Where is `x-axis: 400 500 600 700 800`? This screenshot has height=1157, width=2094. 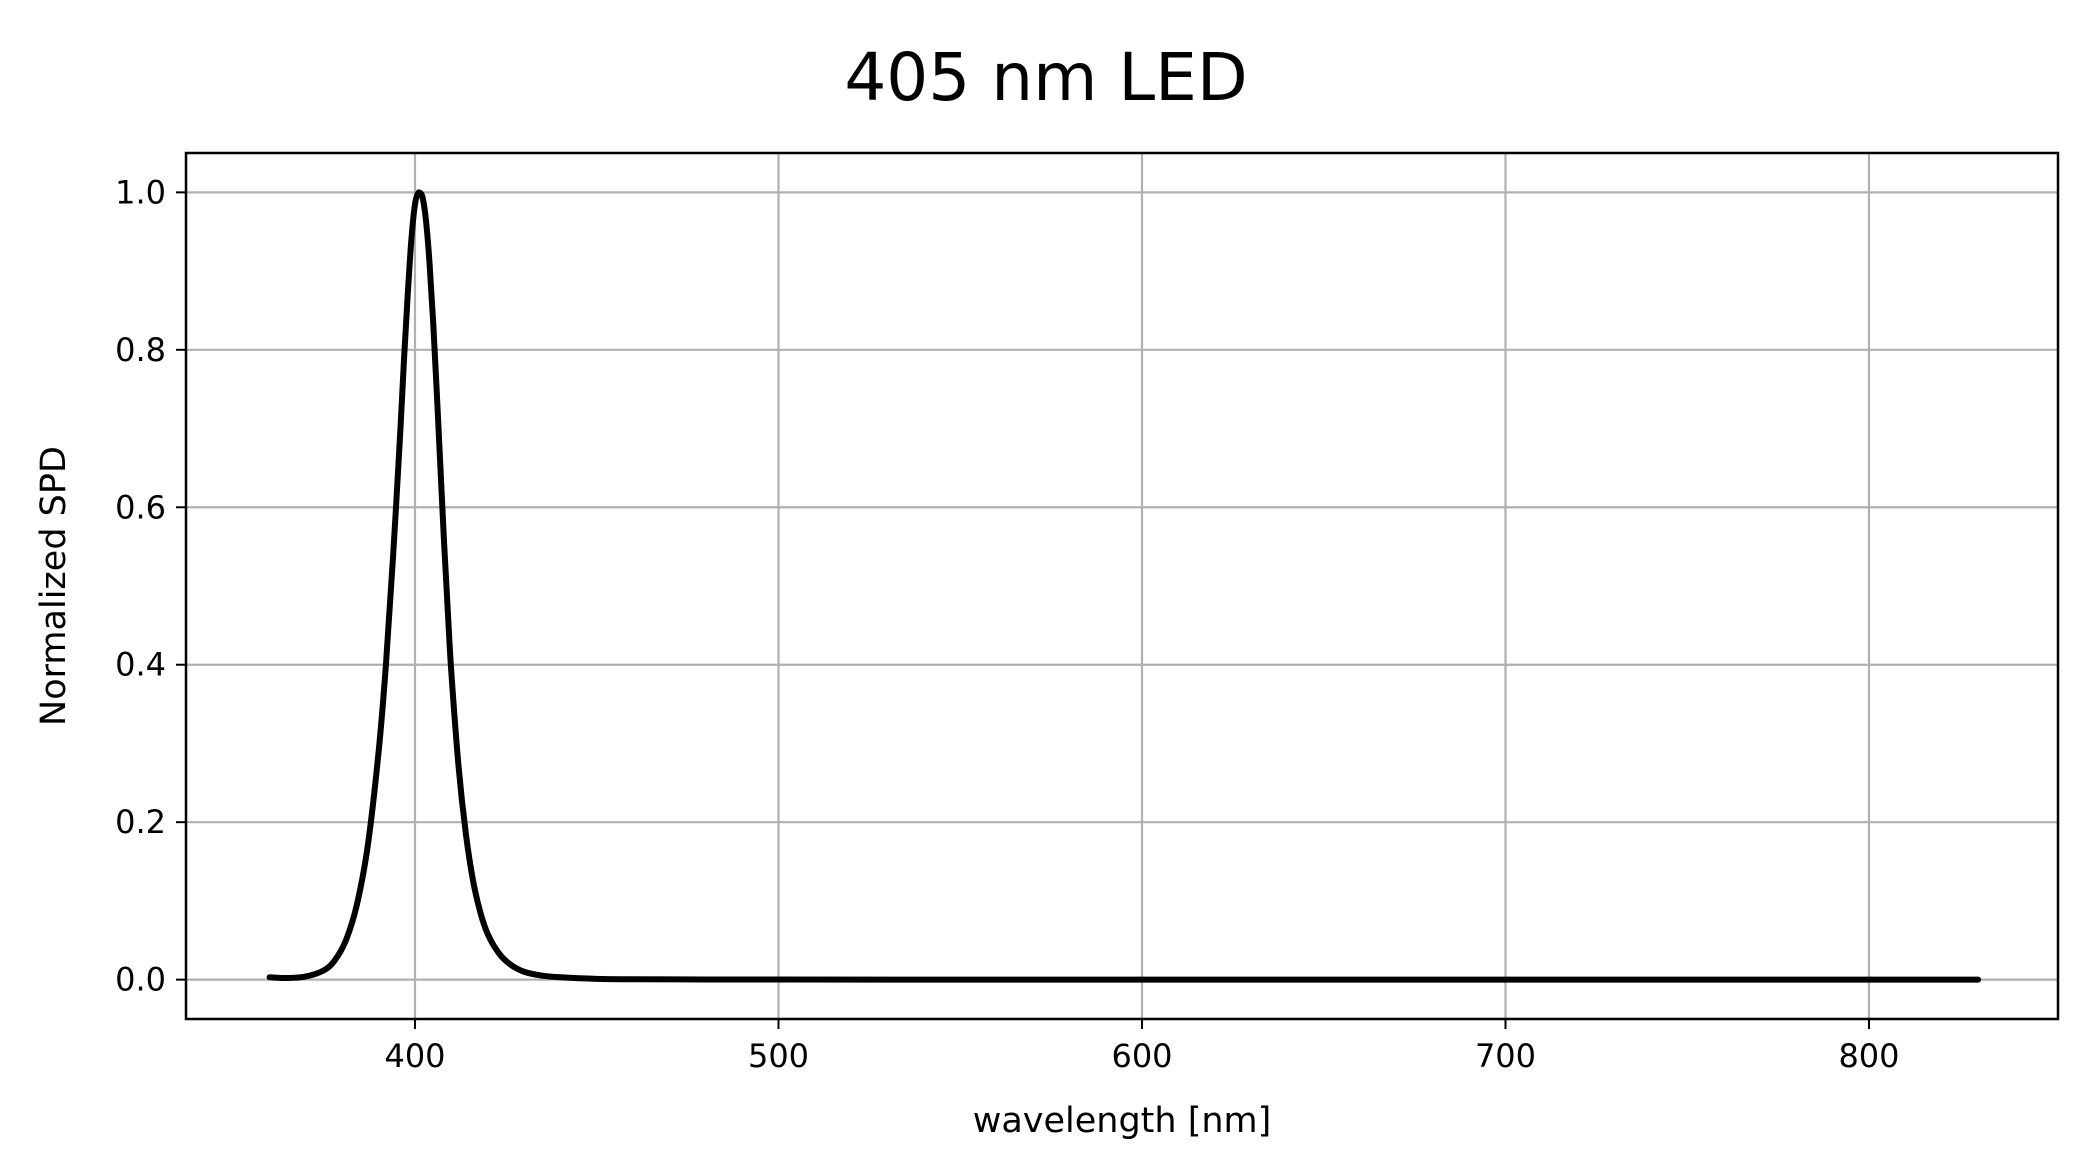
x-axis: 400 500 600 700 800 is located at coordinates (1142, 1047).